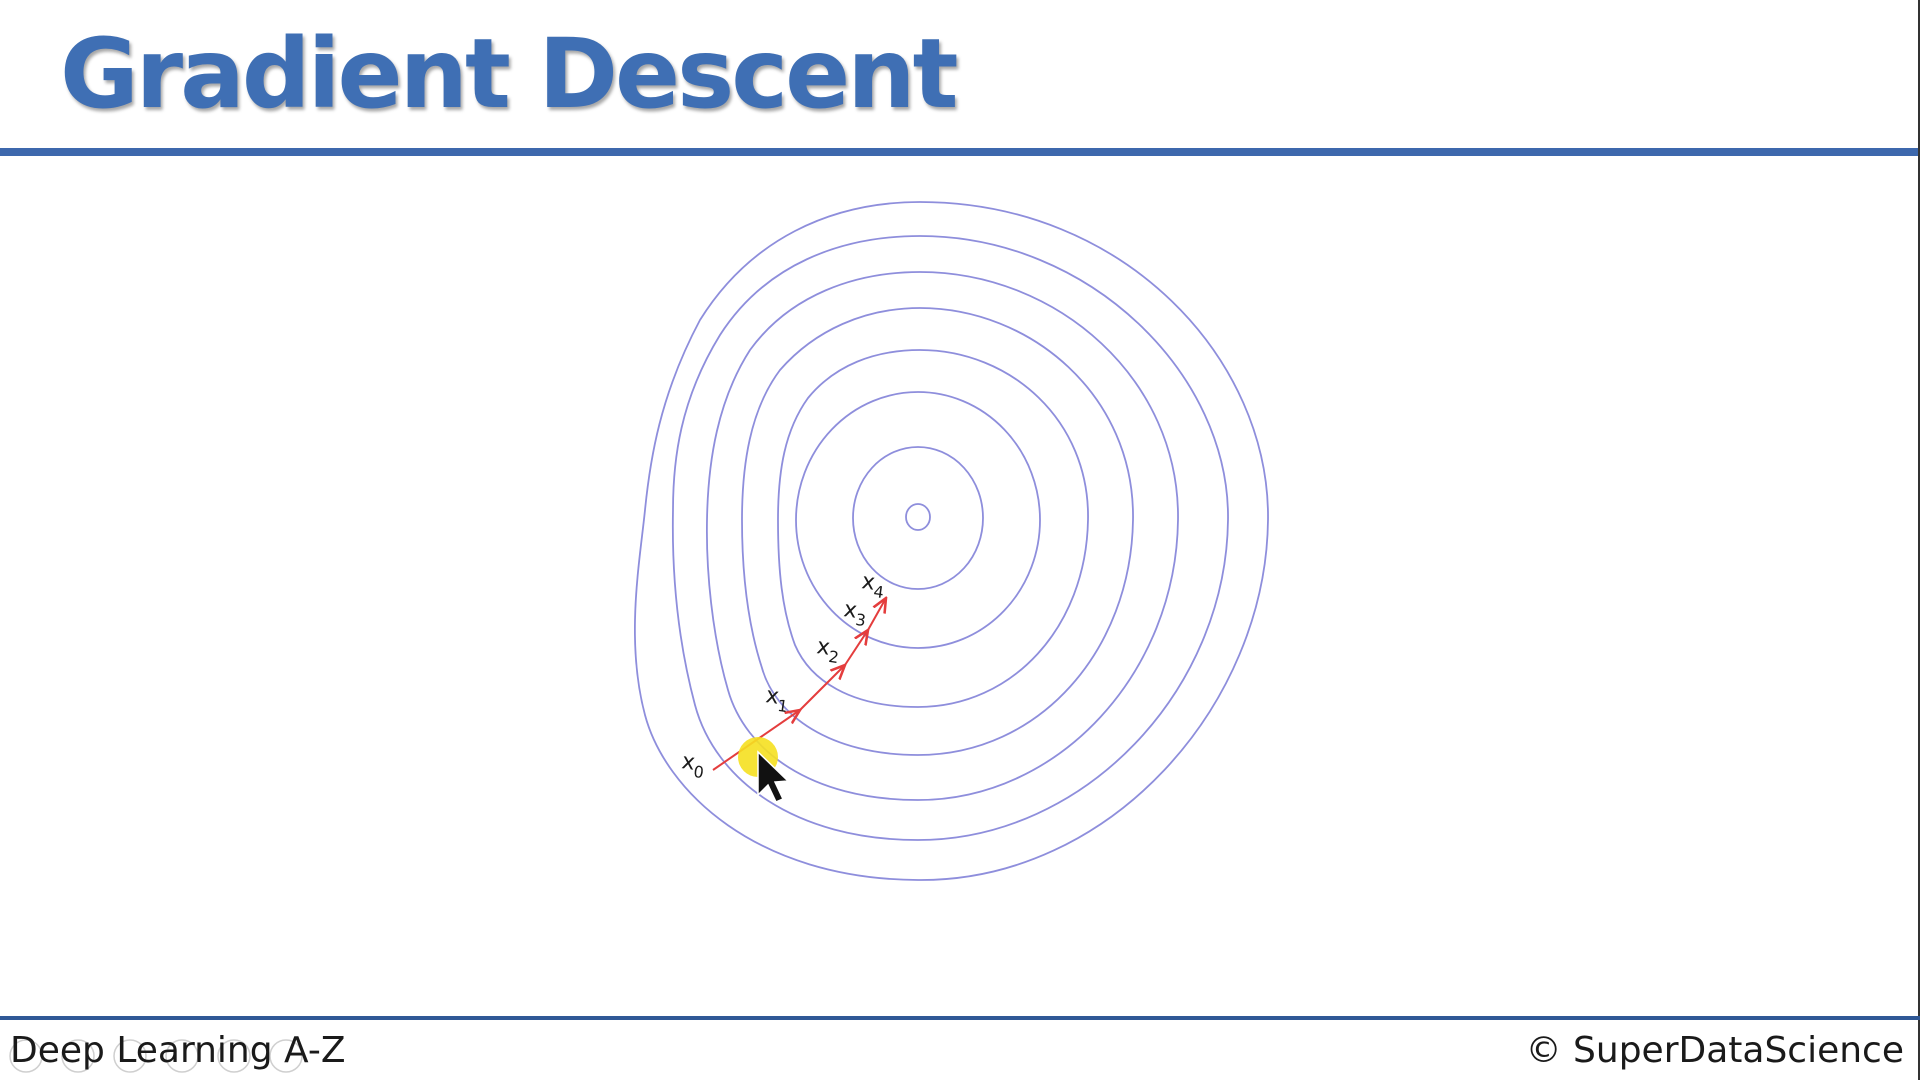 The width and height of the screenshot is (1920, 1080). What do you see at coordinates (776, 699) in the screenshot?
I see `label-x1: x1` at bounding box center [776, 699].